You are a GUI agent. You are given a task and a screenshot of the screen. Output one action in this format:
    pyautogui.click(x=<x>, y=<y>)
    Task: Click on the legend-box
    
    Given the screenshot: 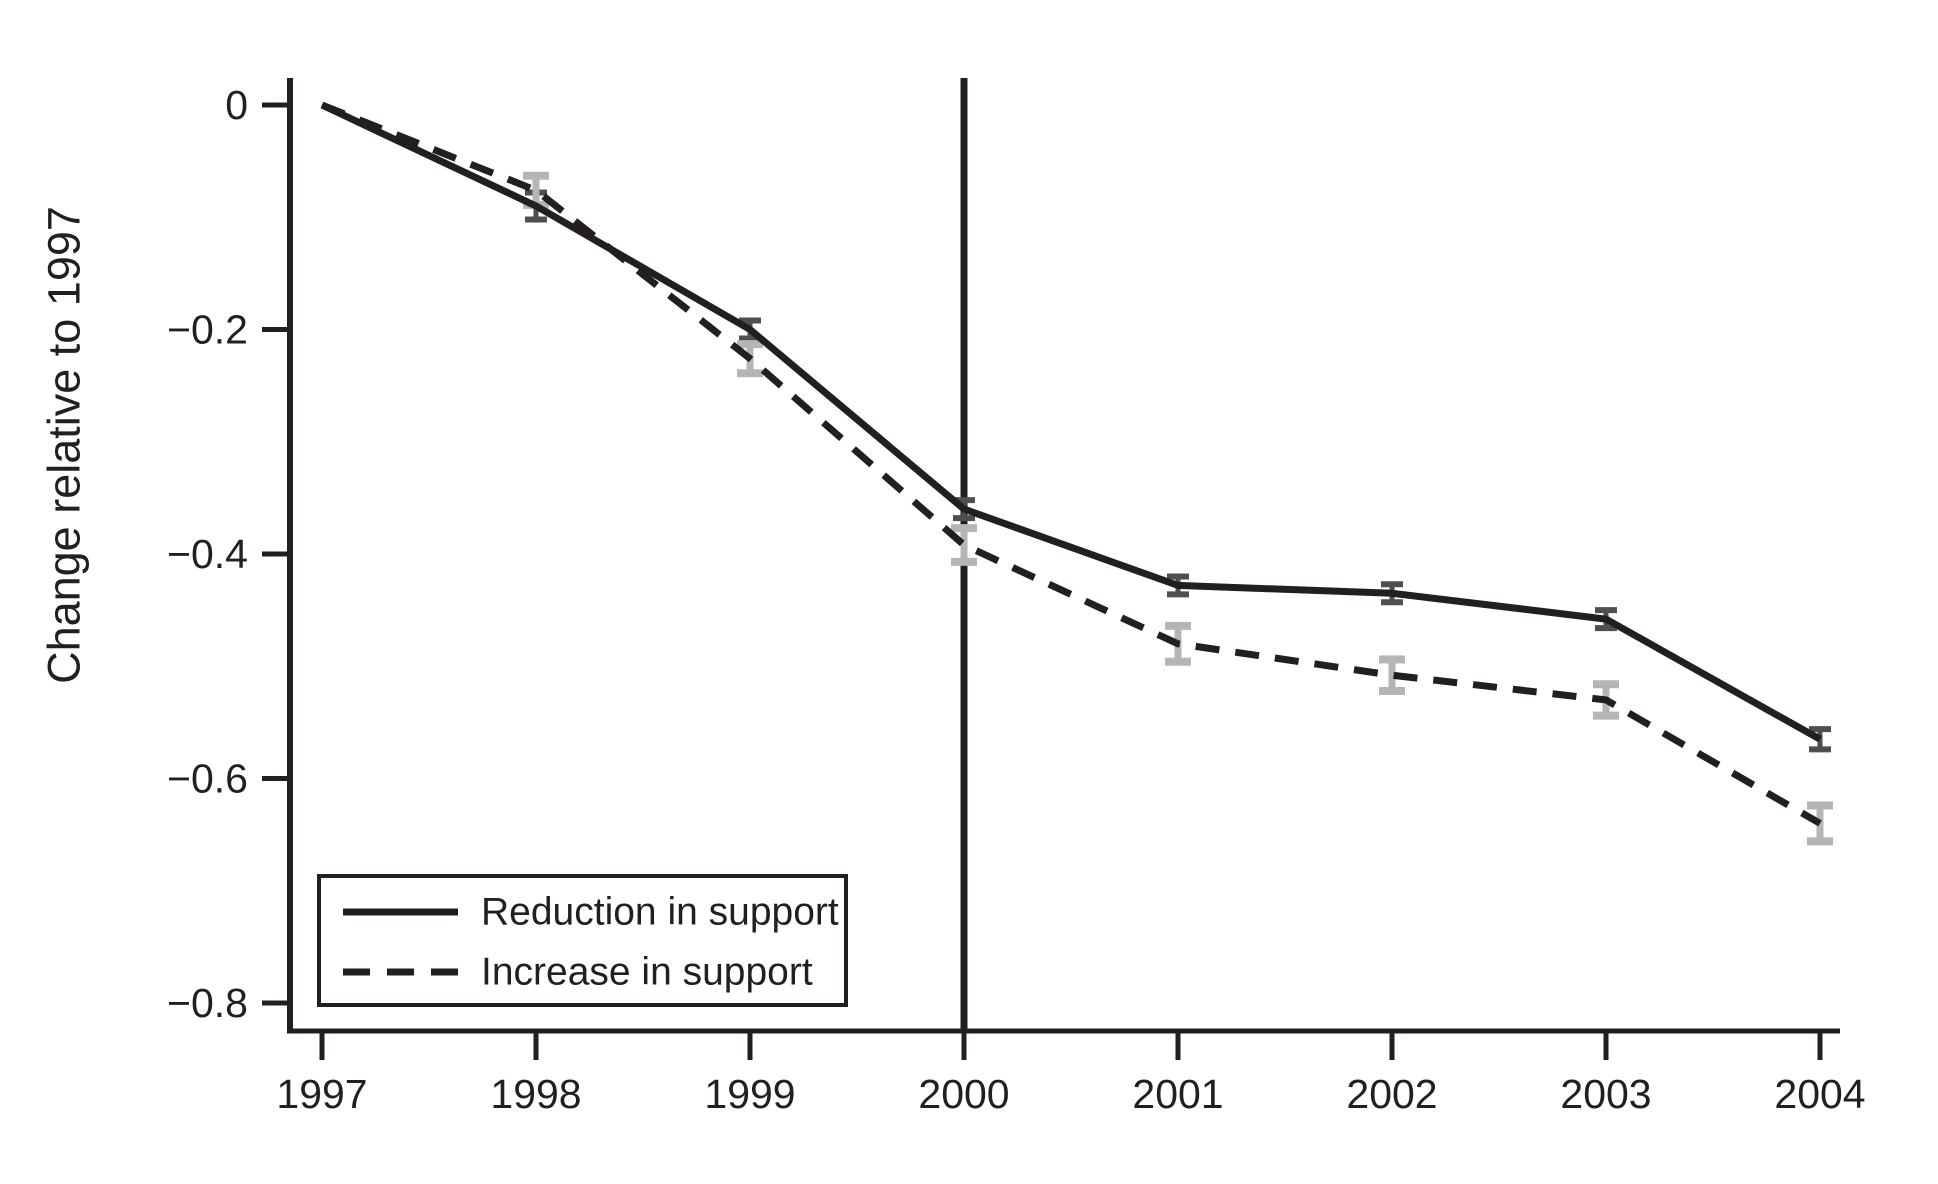 What is the action you would take?
    pyautogui.click(x=582, y=940)
    